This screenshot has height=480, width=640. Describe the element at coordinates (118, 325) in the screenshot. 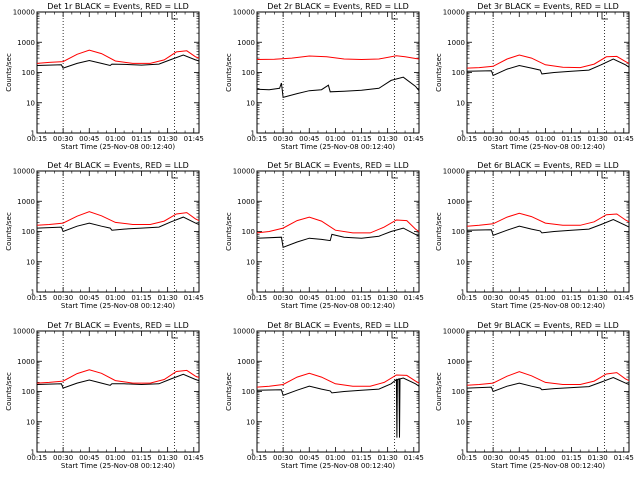

I see `chart-title: Det 7r BLACK = Events, RED = LLD` at that location.